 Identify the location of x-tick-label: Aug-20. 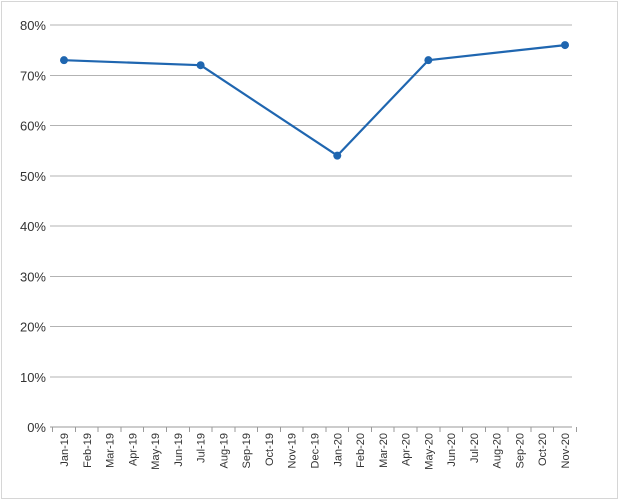
(498, 450).